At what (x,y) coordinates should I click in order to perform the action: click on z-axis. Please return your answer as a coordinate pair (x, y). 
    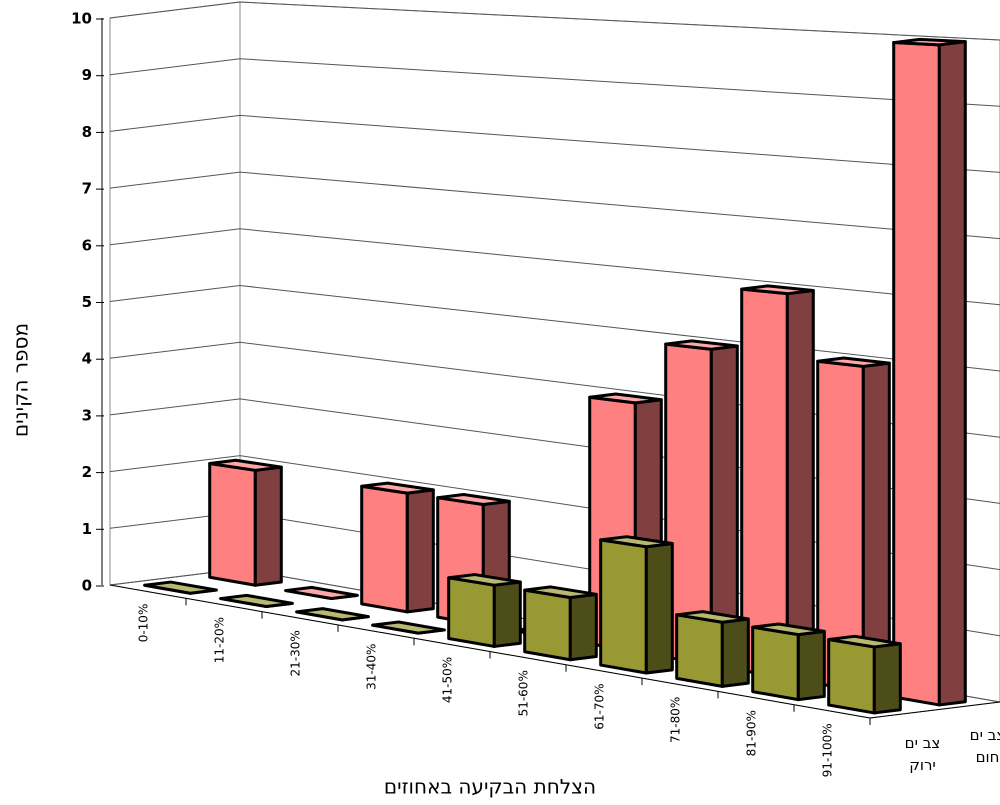
    Looking at the image, I should click on (934, 710).